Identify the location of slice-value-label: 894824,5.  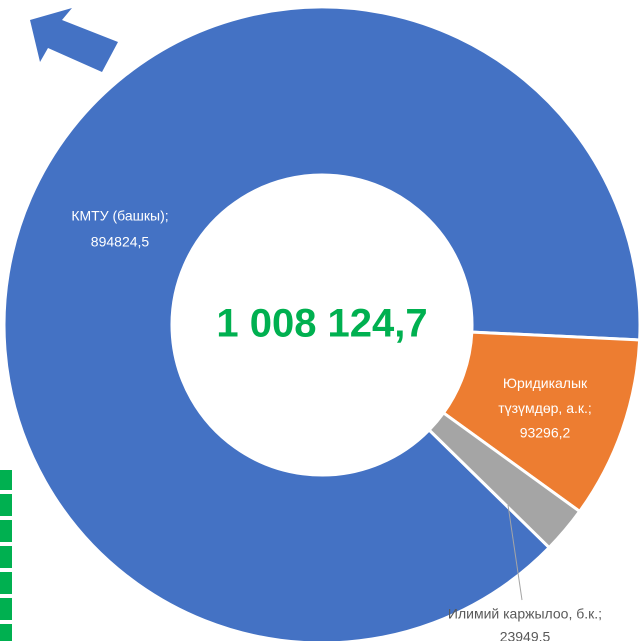
(120, 242).